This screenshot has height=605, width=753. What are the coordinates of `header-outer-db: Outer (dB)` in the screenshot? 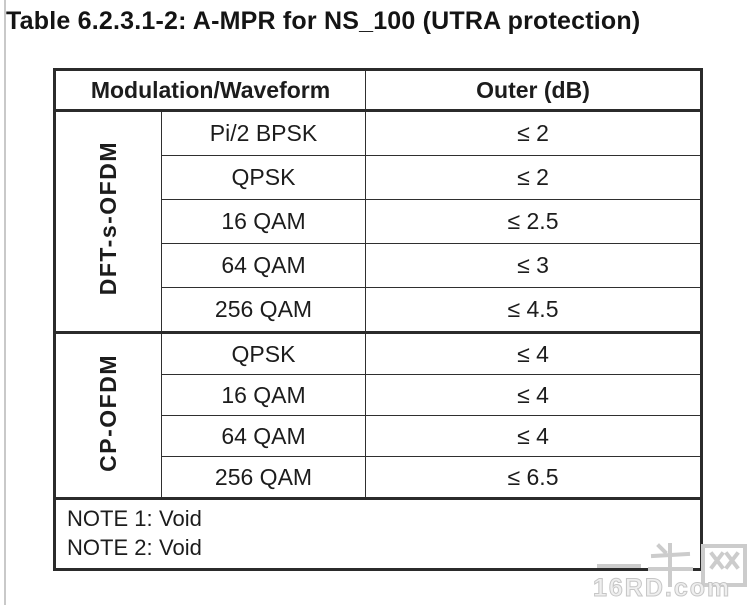 It's located at (533, 90).